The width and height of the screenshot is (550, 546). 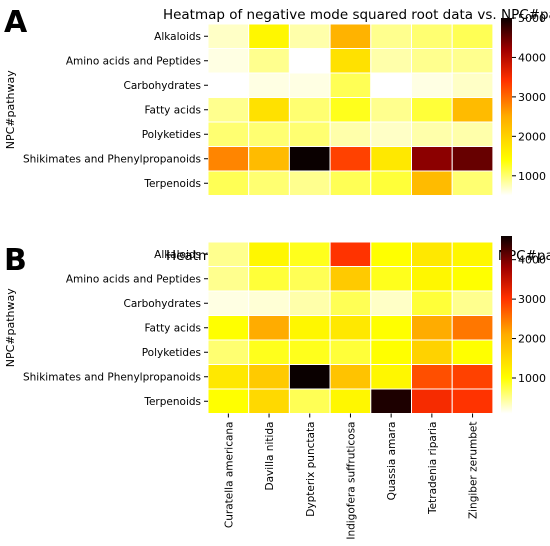 What do you see at coordinates (474, 471) in the screenshot?
I see `x-tick-label: Zingiber zerumbet` at bounding box center [474, 471].